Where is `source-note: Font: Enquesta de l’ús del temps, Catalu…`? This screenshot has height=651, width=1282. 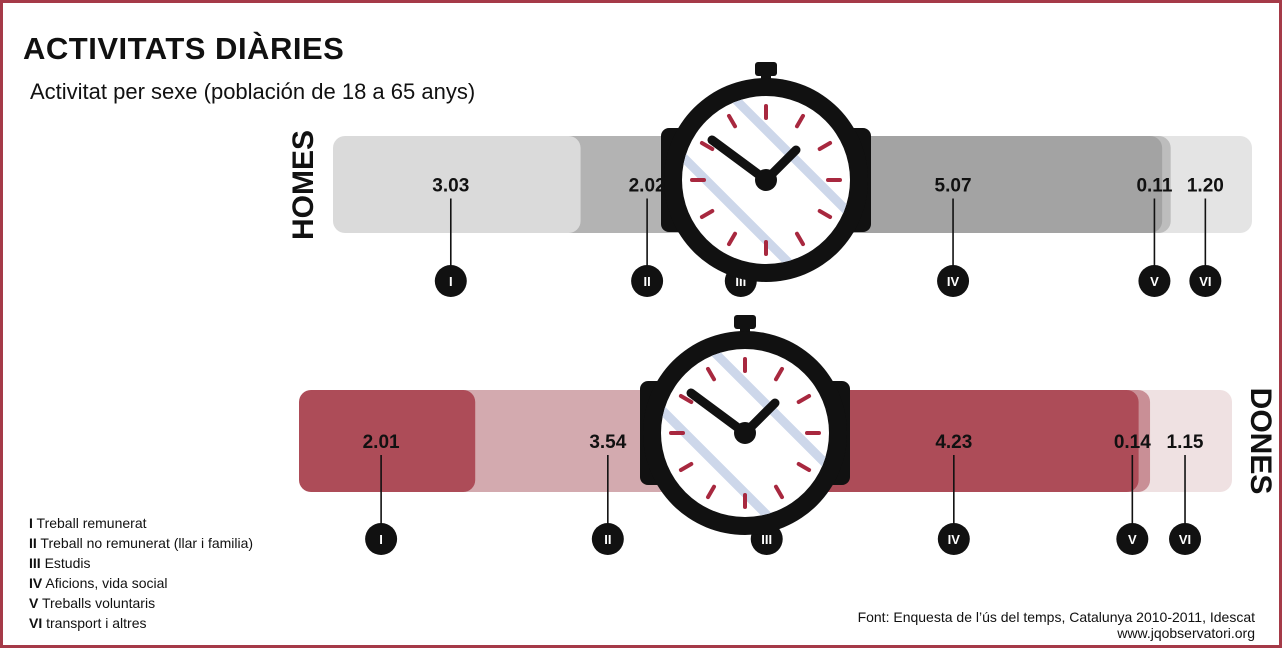 source-note: Font: Enquesta de l’ús del temps, Catalu… is located at coordinates (1056, 625).